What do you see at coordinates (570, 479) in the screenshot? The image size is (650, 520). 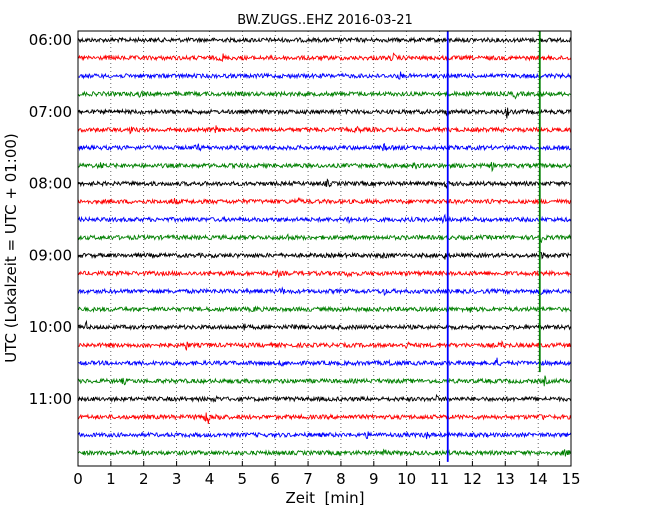 I see `x-tick-label: 15` at bounding box center [570, 479].